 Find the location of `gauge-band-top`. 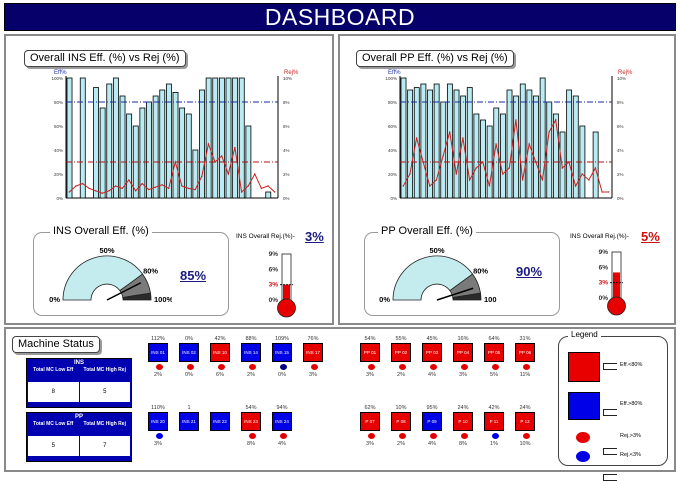

gauge-band-top is located at coordinates (137, 296).